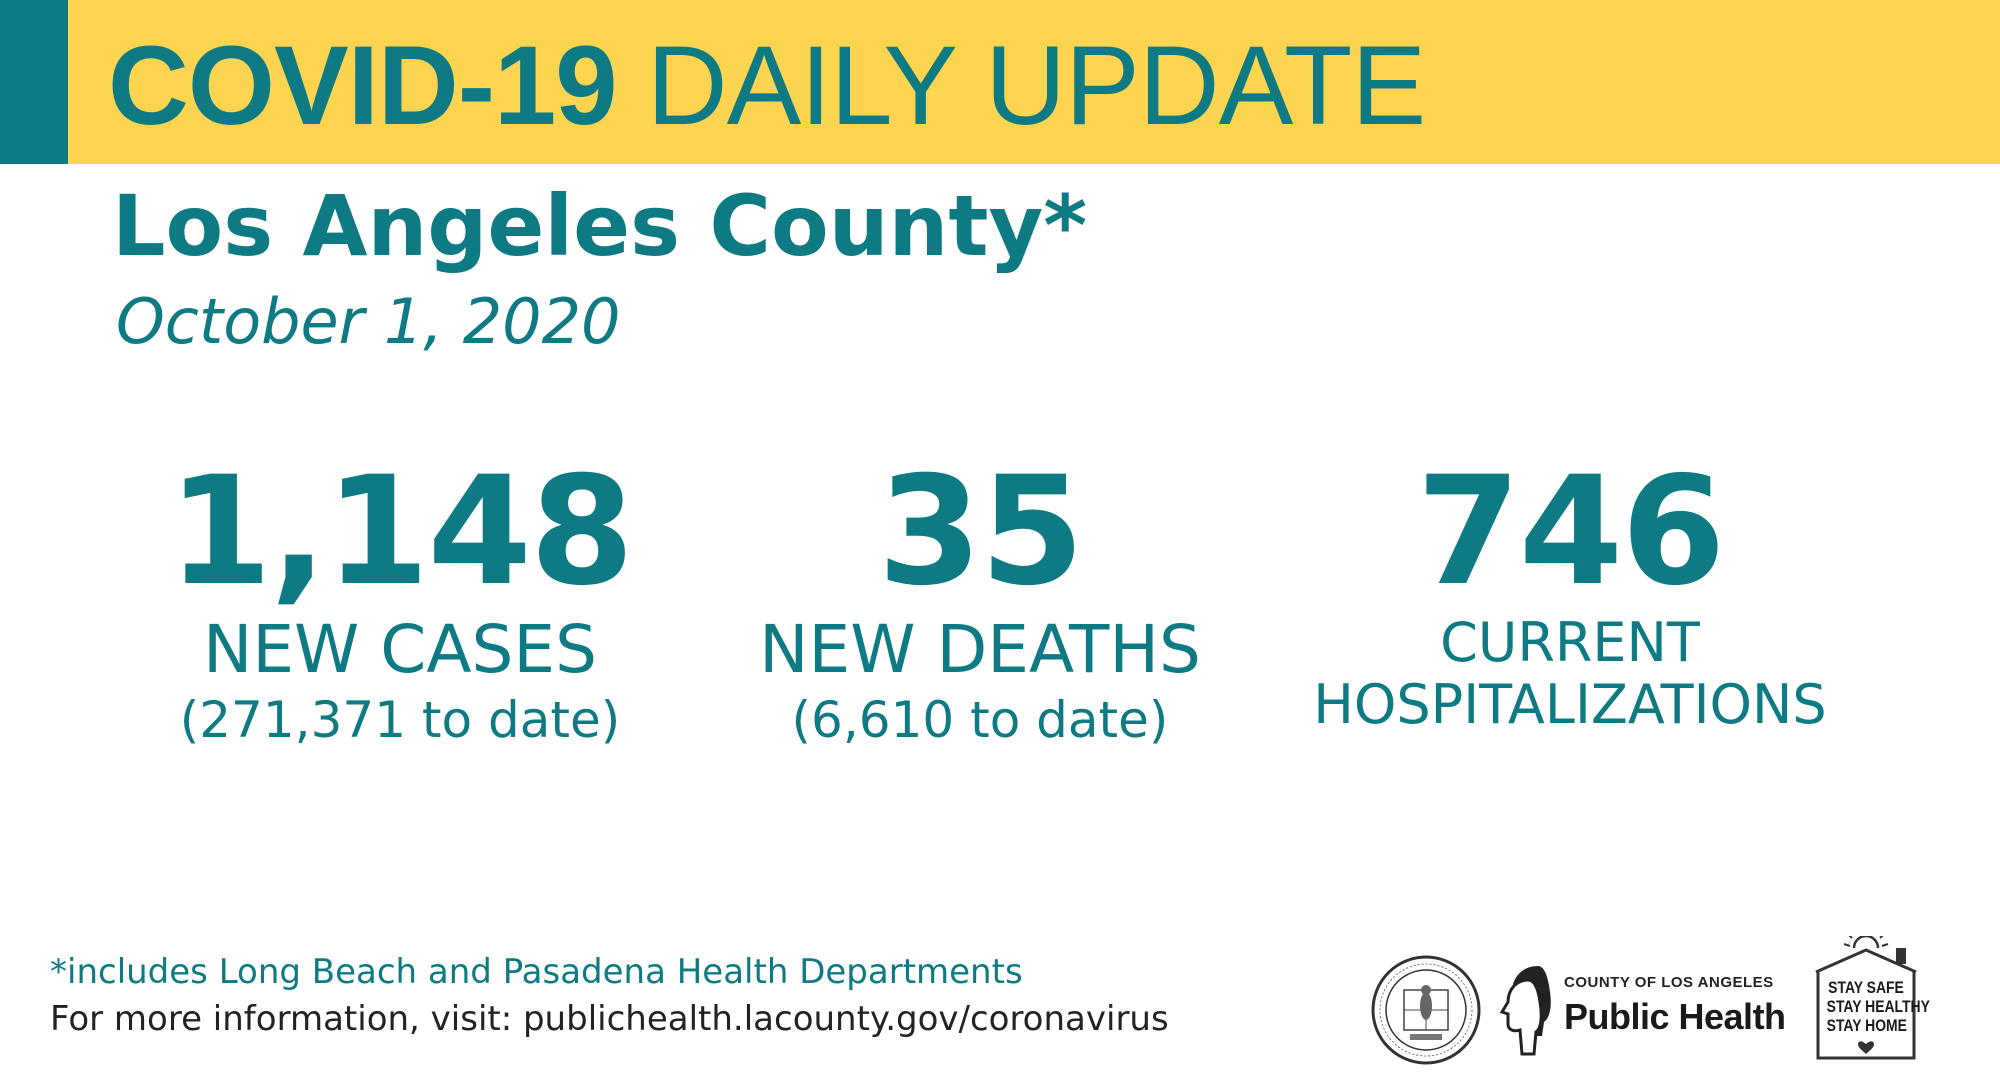 This screenshot has width=2000, height=1086. I want to click on banner-title-bold: COVID-19, so click(363, 85).